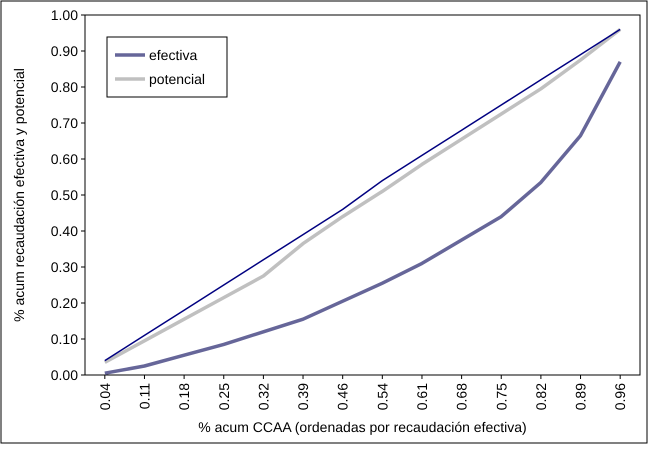  Describe the element at coordinates (64, 158) in the screenshot. I see `y-tick-label: 0.60` at that location.